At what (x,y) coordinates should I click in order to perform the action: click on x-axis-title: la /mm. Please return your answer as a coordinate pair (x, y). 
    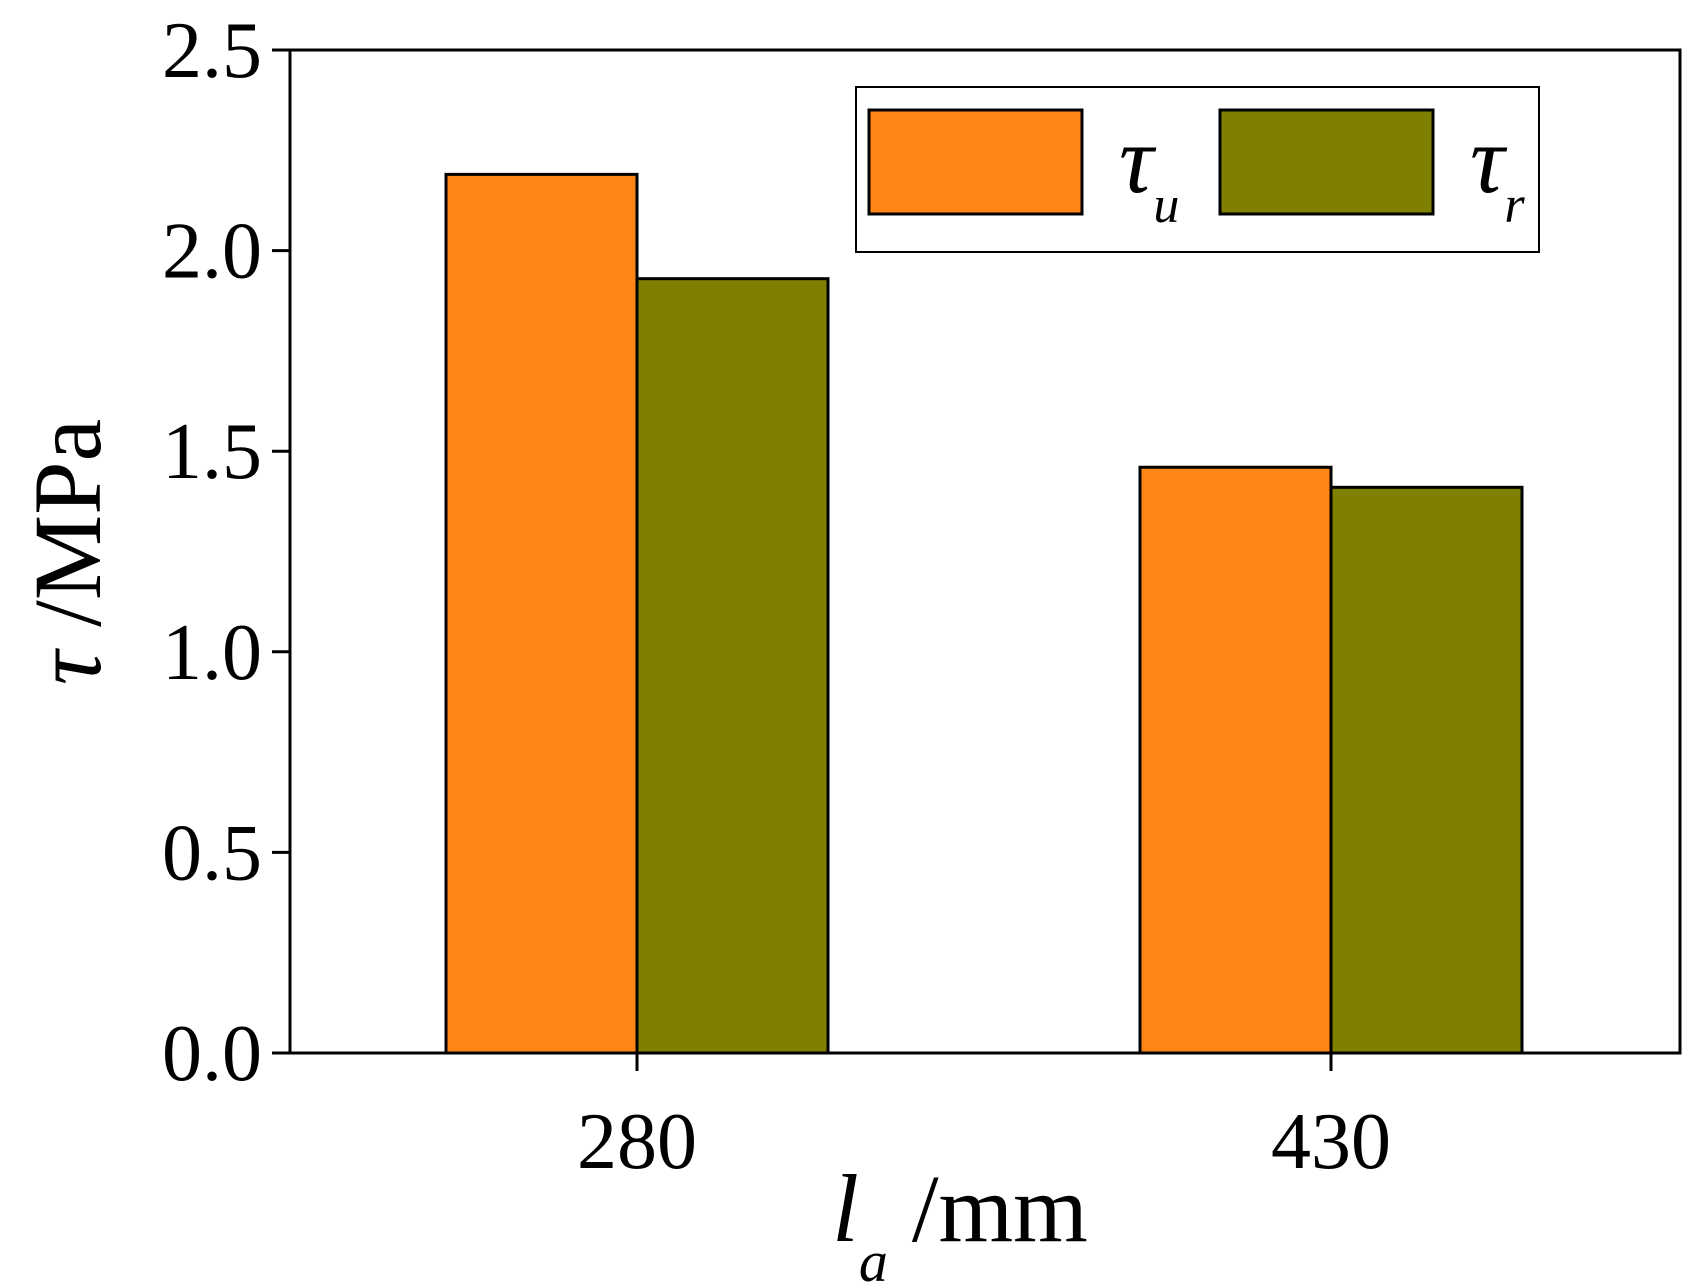
    Looking at the image, I should click on (960, 1220).